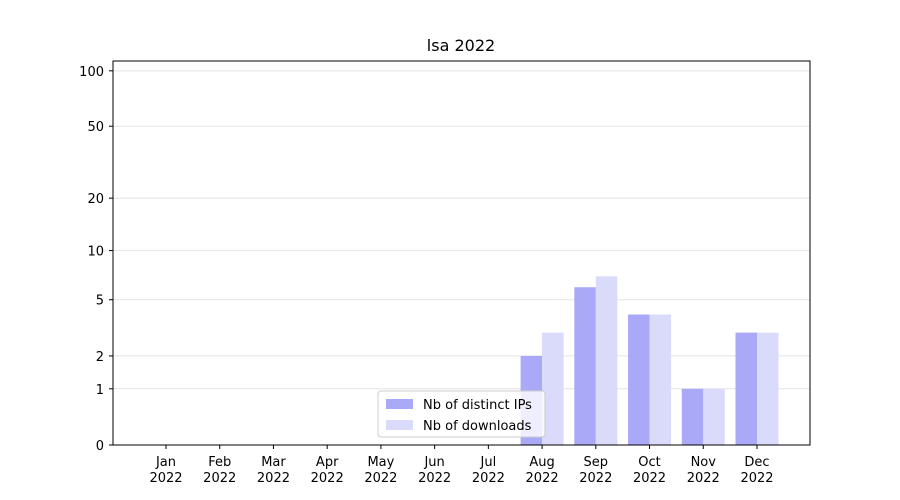  What do you see at coordinates (434, 470) in the screenshot?
I see `x-tick-label: Jun 2022` at bounding box center [434, 470].